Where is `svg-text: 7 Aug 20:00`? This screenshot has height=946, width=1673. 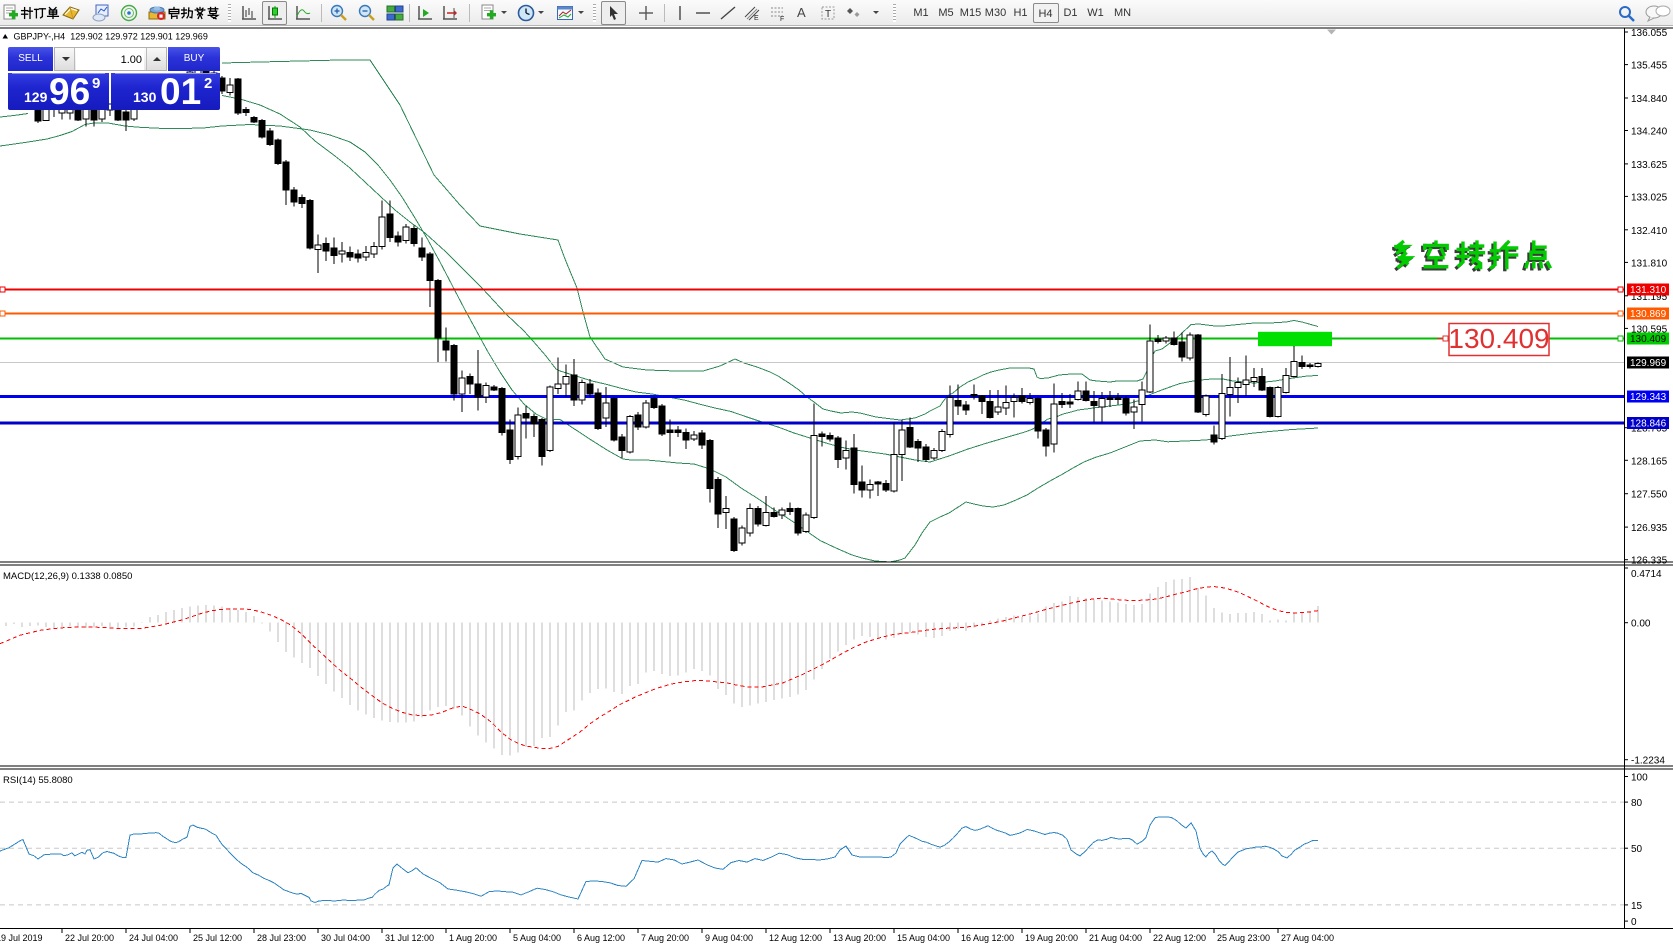
svg-text: 7 Aug 20:00 is located at coordinates (665, 938).